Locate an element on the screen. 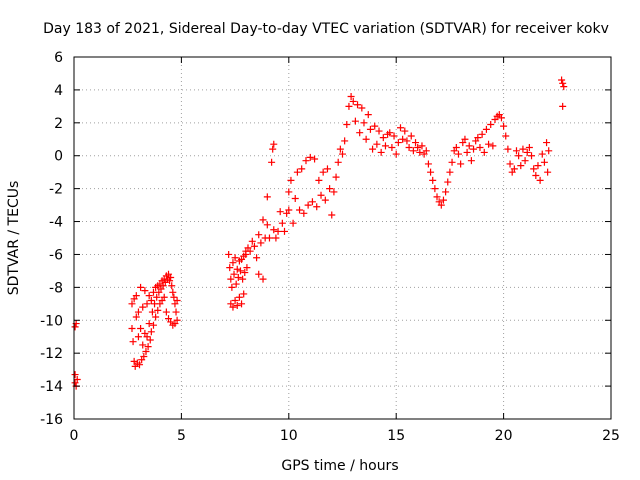 This screenshot has height=480, width=640. y-tick-label: 0 is located at coordinates (58, 157).